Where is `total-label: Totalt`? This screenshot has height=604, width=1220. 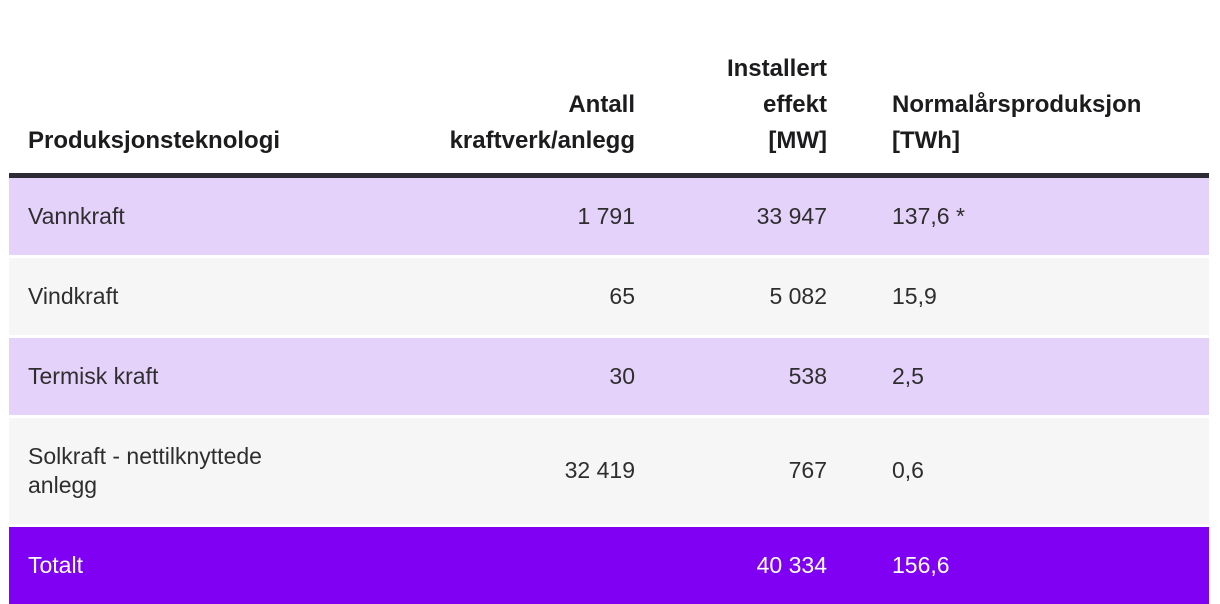 total-label: Totalt is located at coordinates (55, 564).